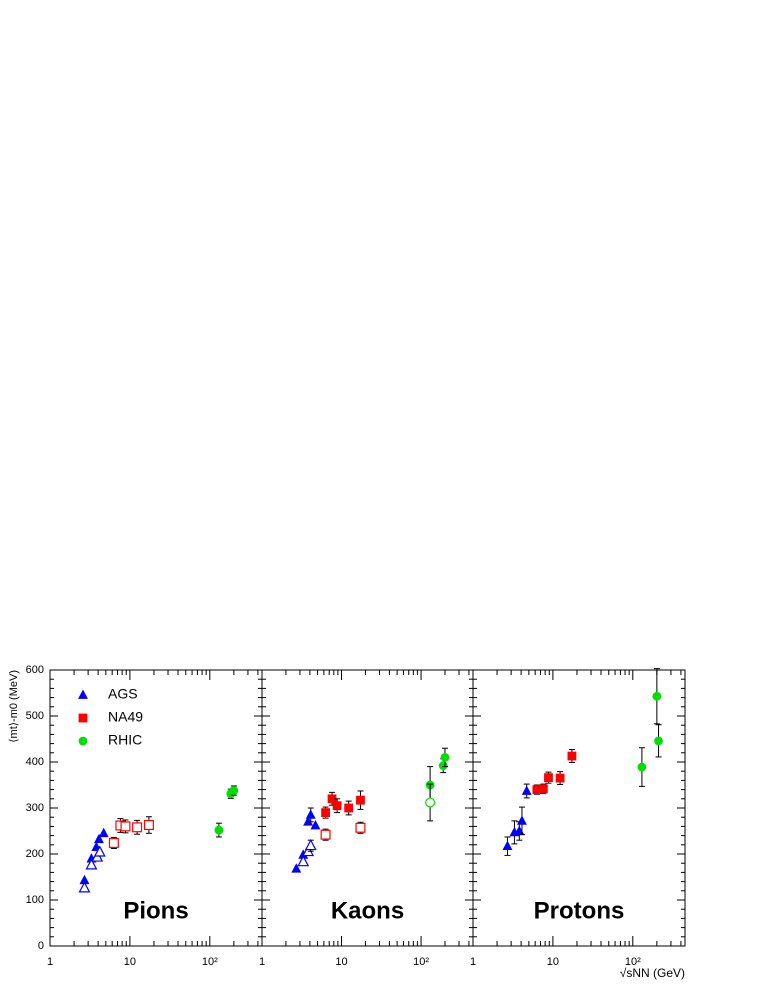 Image resolution: width=763 pixels, height=987 pixels. What do you see at coordinates (35, 900) in the screenshot?
I see `y-tick-label: 100` at bounding box center [35, 900].